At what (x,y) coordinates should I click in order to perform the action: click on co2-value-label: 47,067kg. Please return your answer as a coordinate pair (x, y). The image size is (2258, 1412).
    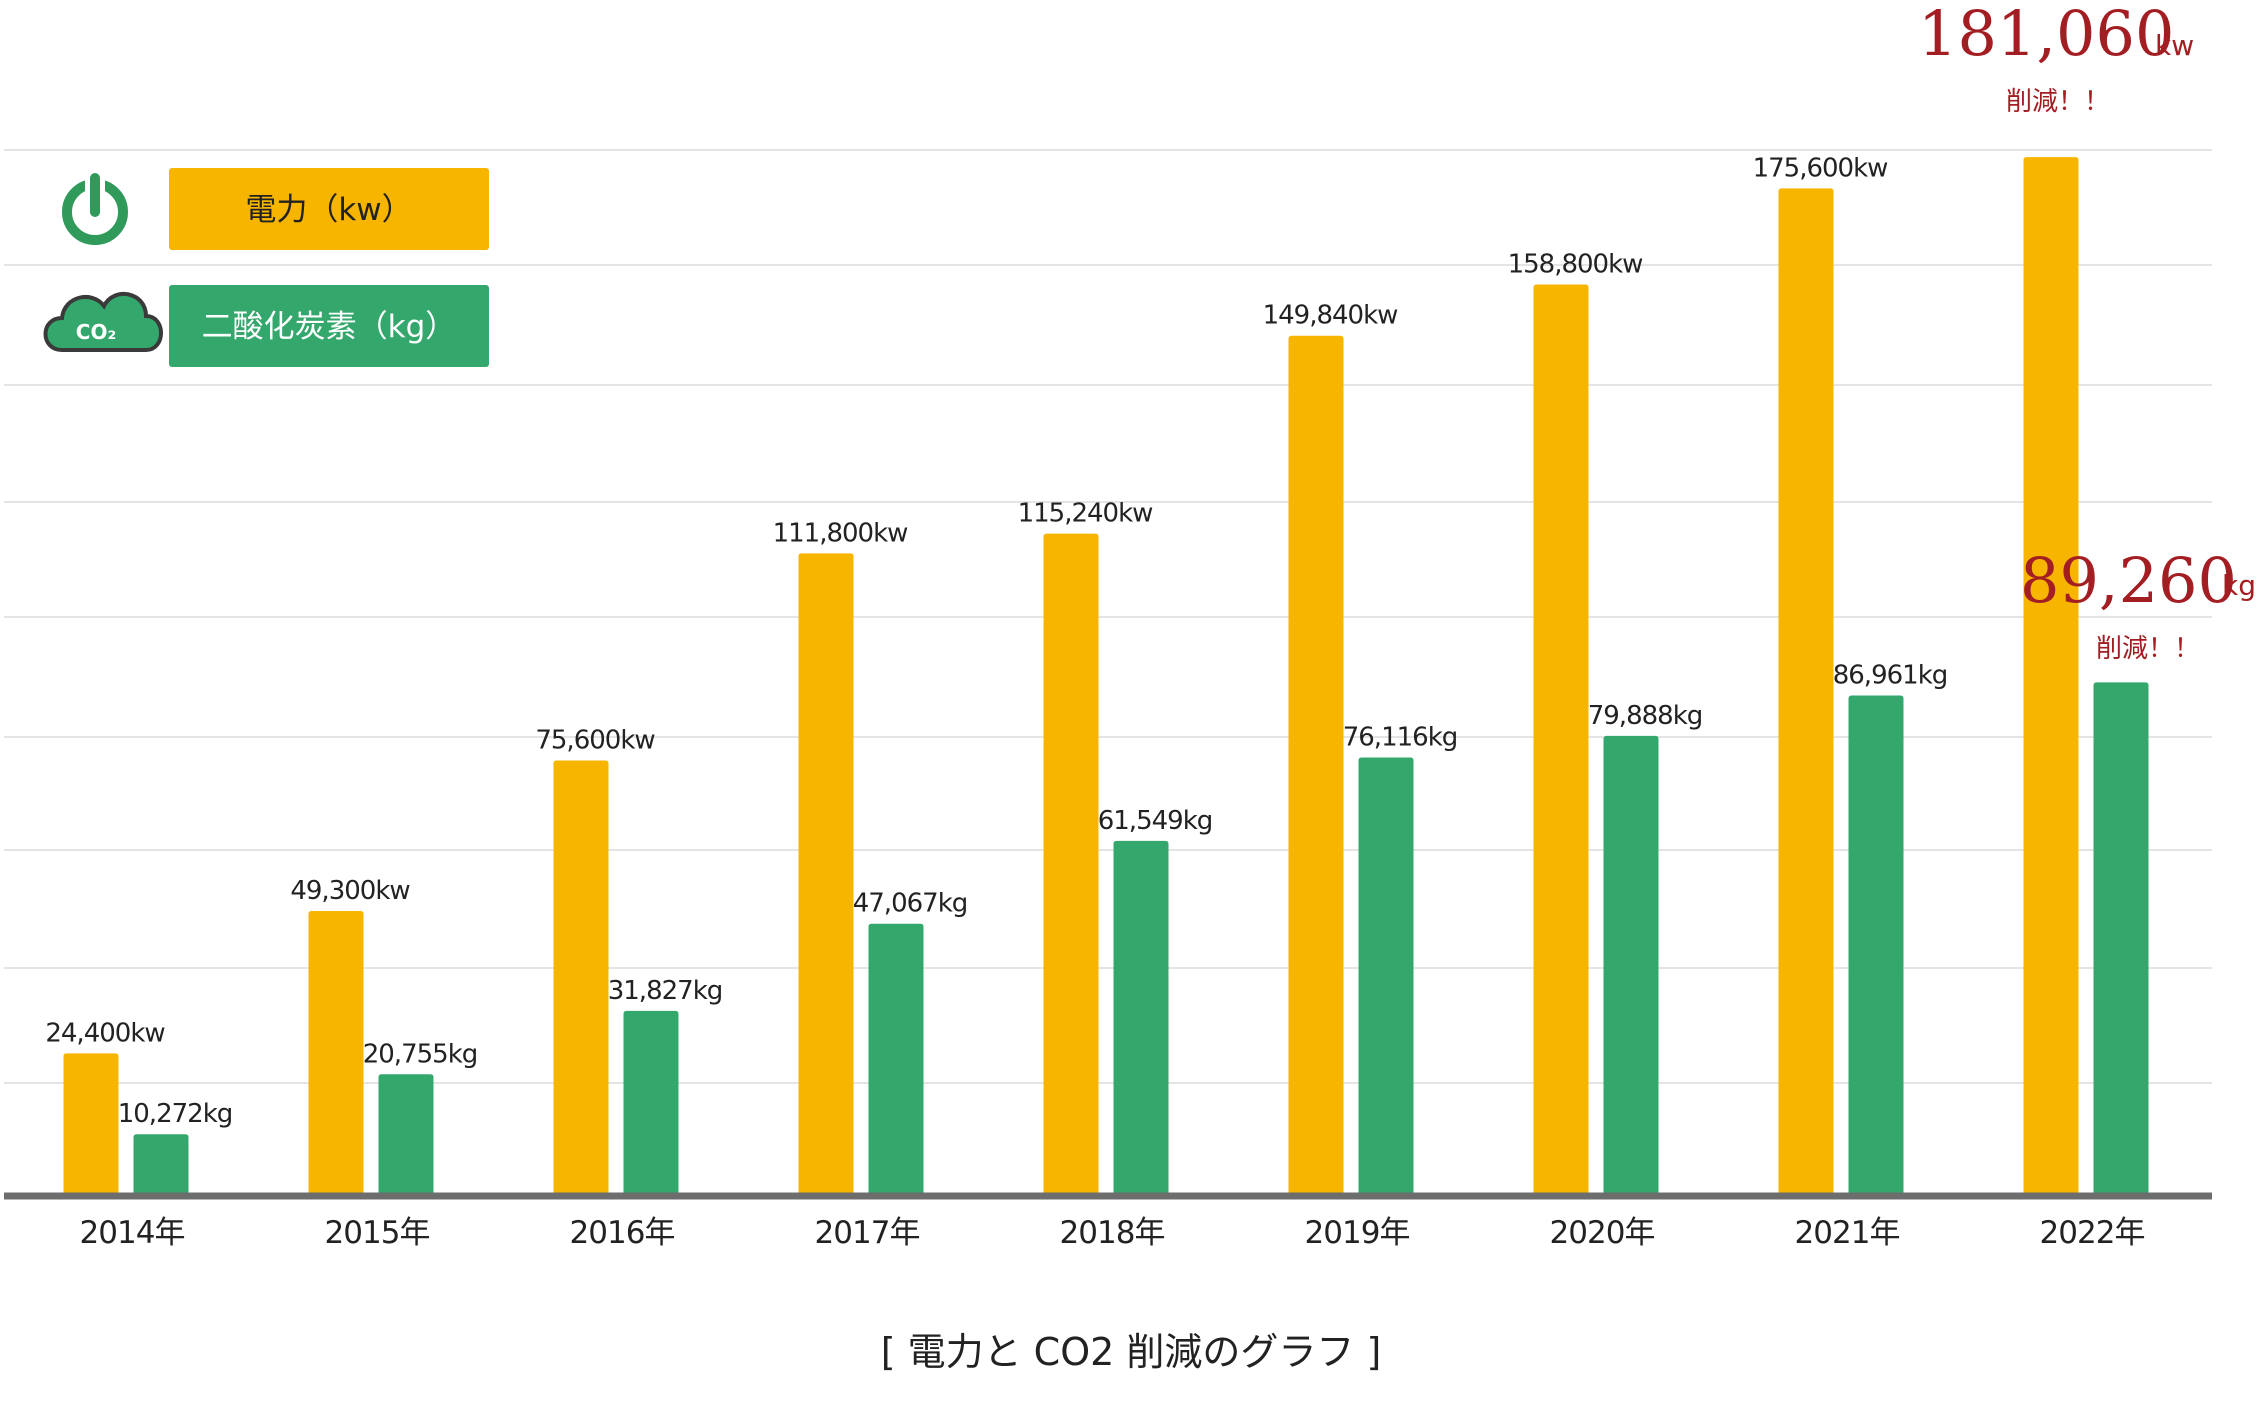
    Looking at the image, I should click on (910, 904).